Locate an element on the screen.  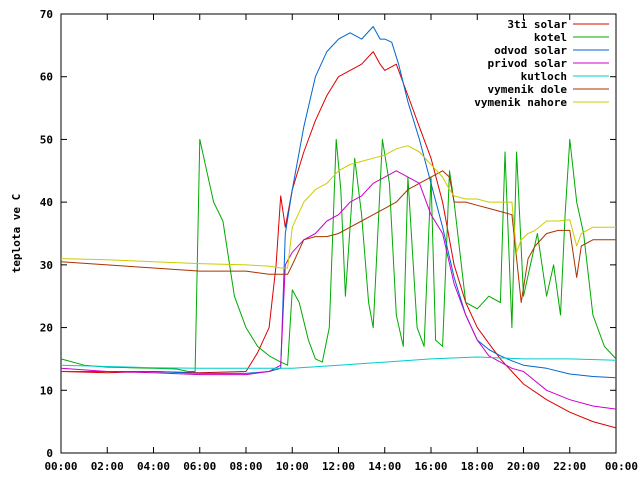
legend-label-kutloch: kutloch is located at coordinates (544, 76).